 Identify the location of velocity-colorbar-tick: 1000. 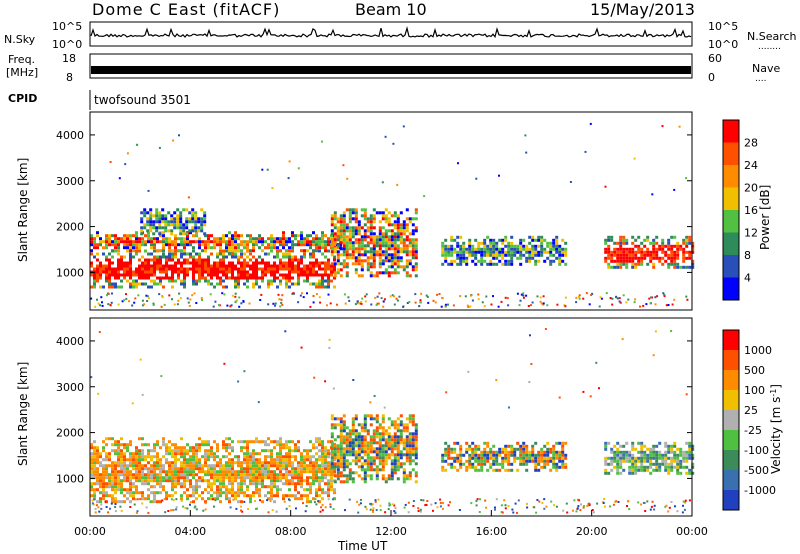
(758, 350).